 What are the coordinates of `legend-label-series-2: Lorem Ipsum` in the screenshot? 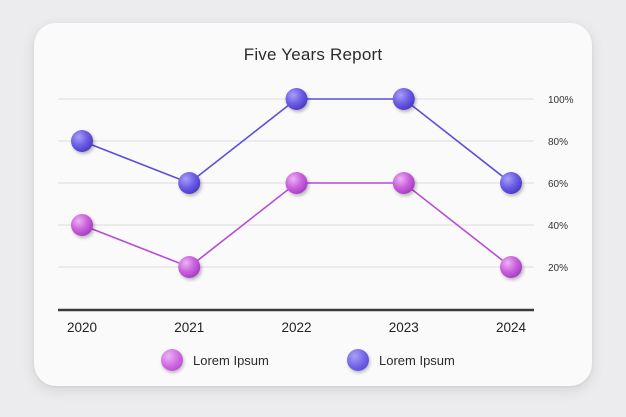 It's located at (417, 360).